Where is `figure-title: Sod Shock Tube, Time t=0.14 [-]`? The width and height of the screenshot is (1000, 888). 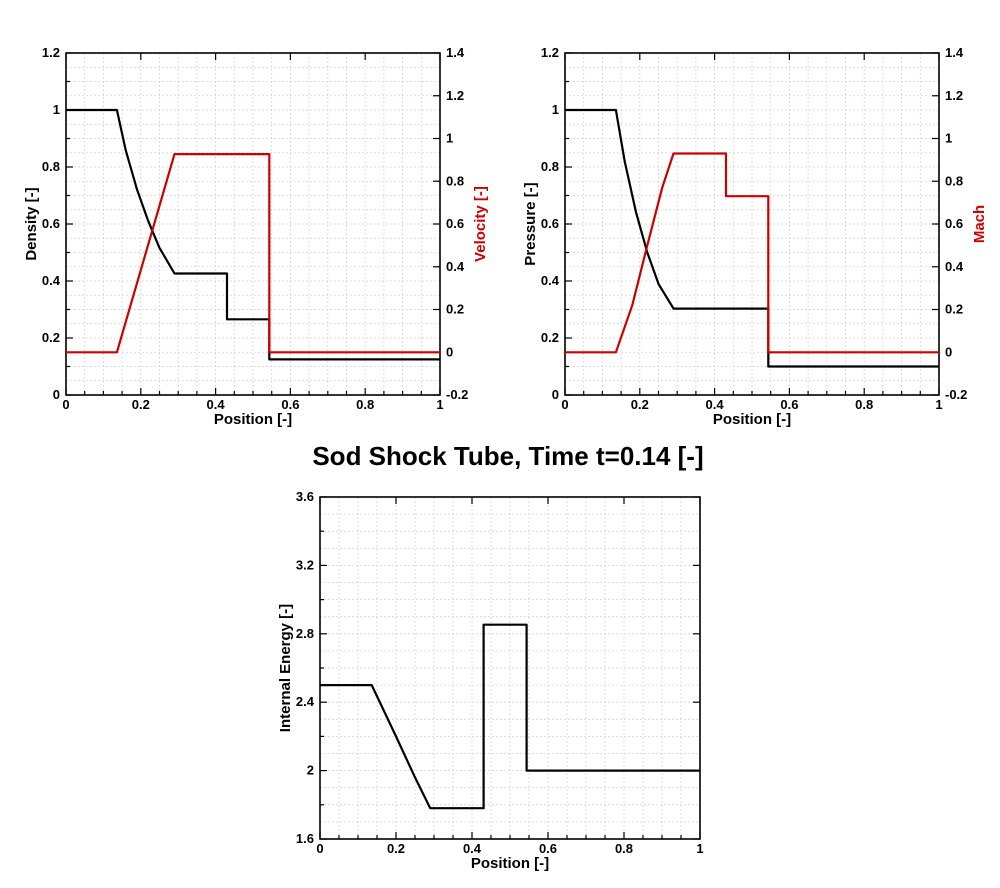 figure-title: Sod Shock Tube, Time t=0.14 [-] is located at coordinates (507, 456).